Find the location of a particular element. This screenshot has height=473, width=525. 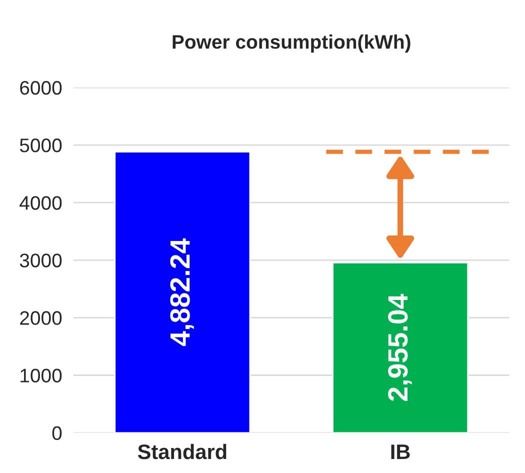

data-label: 2,955.04 is located at coordinates (400, 347).